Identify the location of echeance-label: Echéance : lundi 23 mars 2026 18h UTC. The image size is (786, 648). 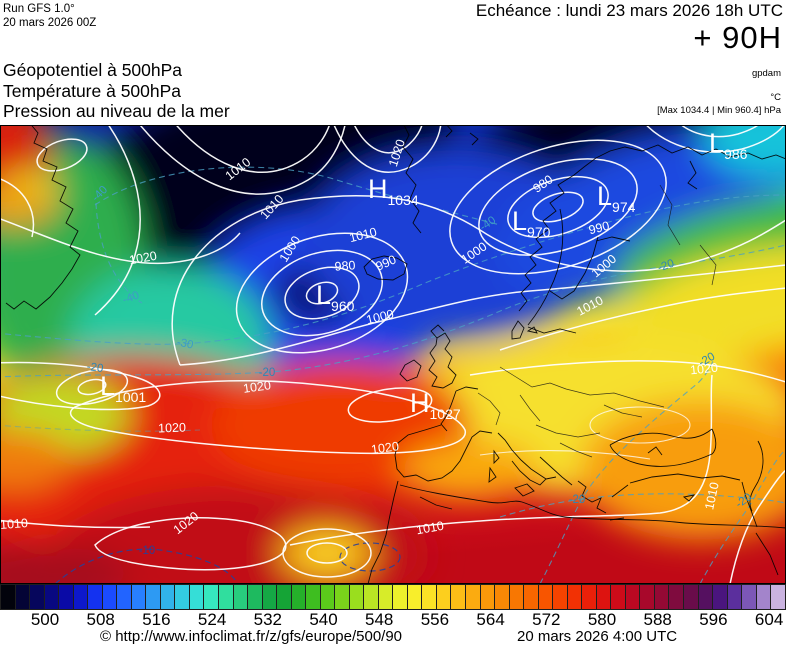
(629, 10).